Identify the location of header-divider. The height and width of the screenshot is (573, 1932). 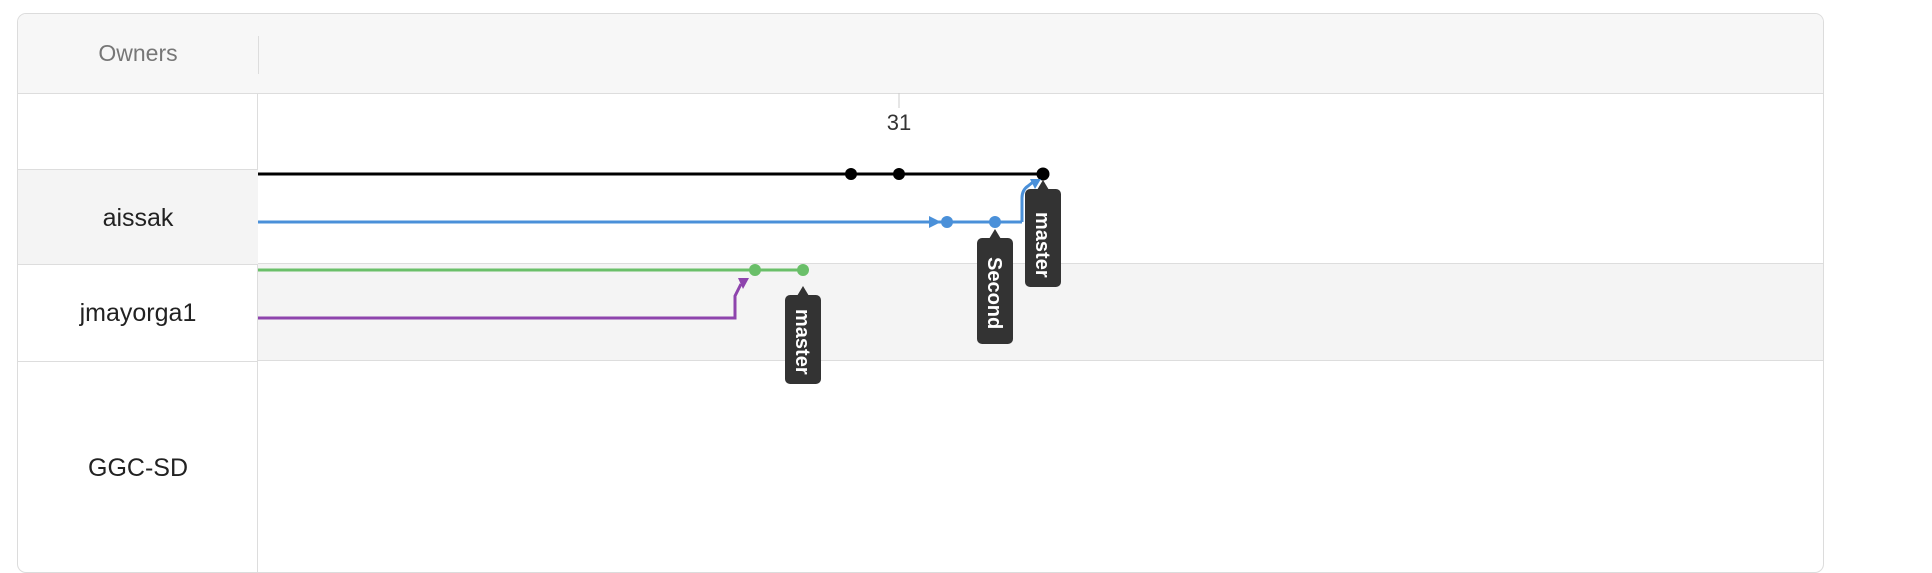
(258, 55).